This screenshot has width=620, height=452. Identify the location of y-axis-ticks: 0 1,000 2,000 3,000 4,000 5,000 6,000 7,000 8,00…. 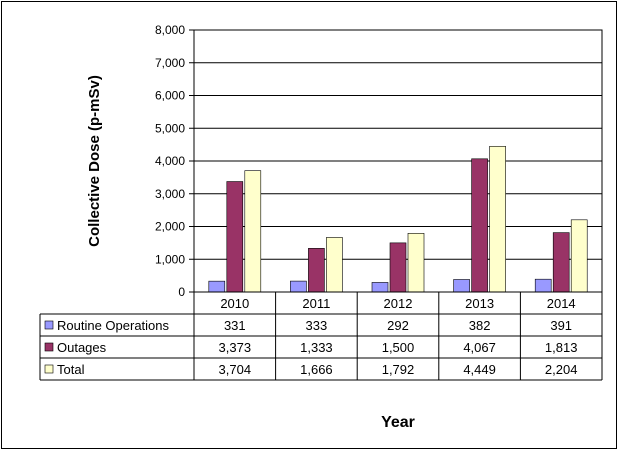
(174, 161).